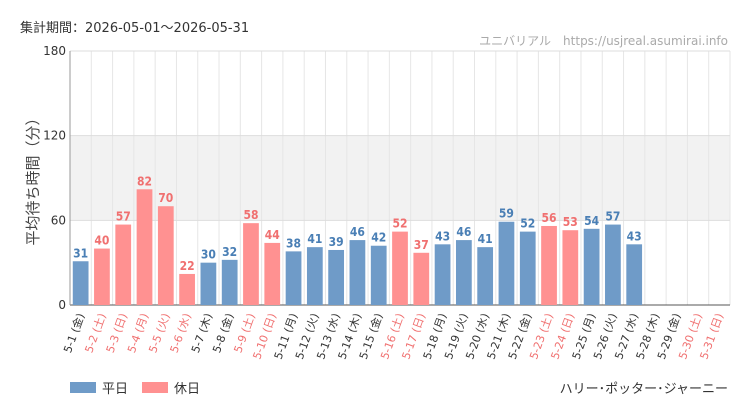 This screenshot has height=410, width=750. Describe the element at coordinates (592, 221) in the screenshot. I see `bar-value-label: 54` at that location.